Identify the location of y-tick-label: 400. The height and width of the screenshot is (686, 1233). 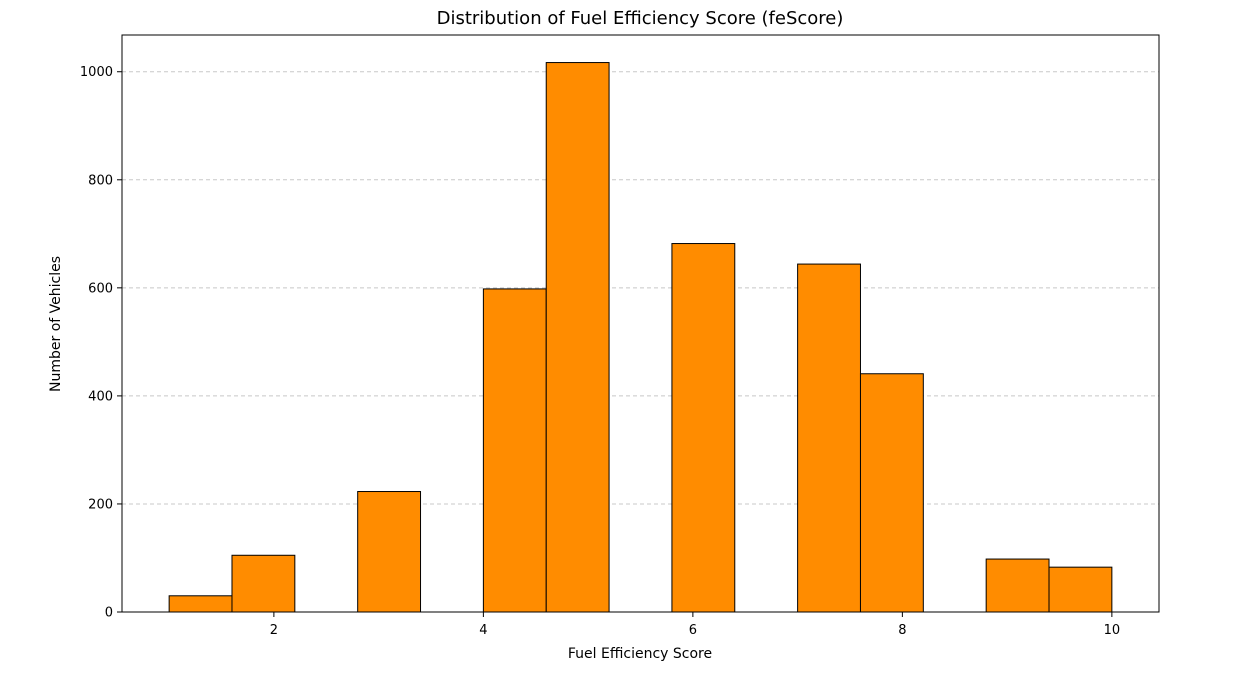
(100, 396).